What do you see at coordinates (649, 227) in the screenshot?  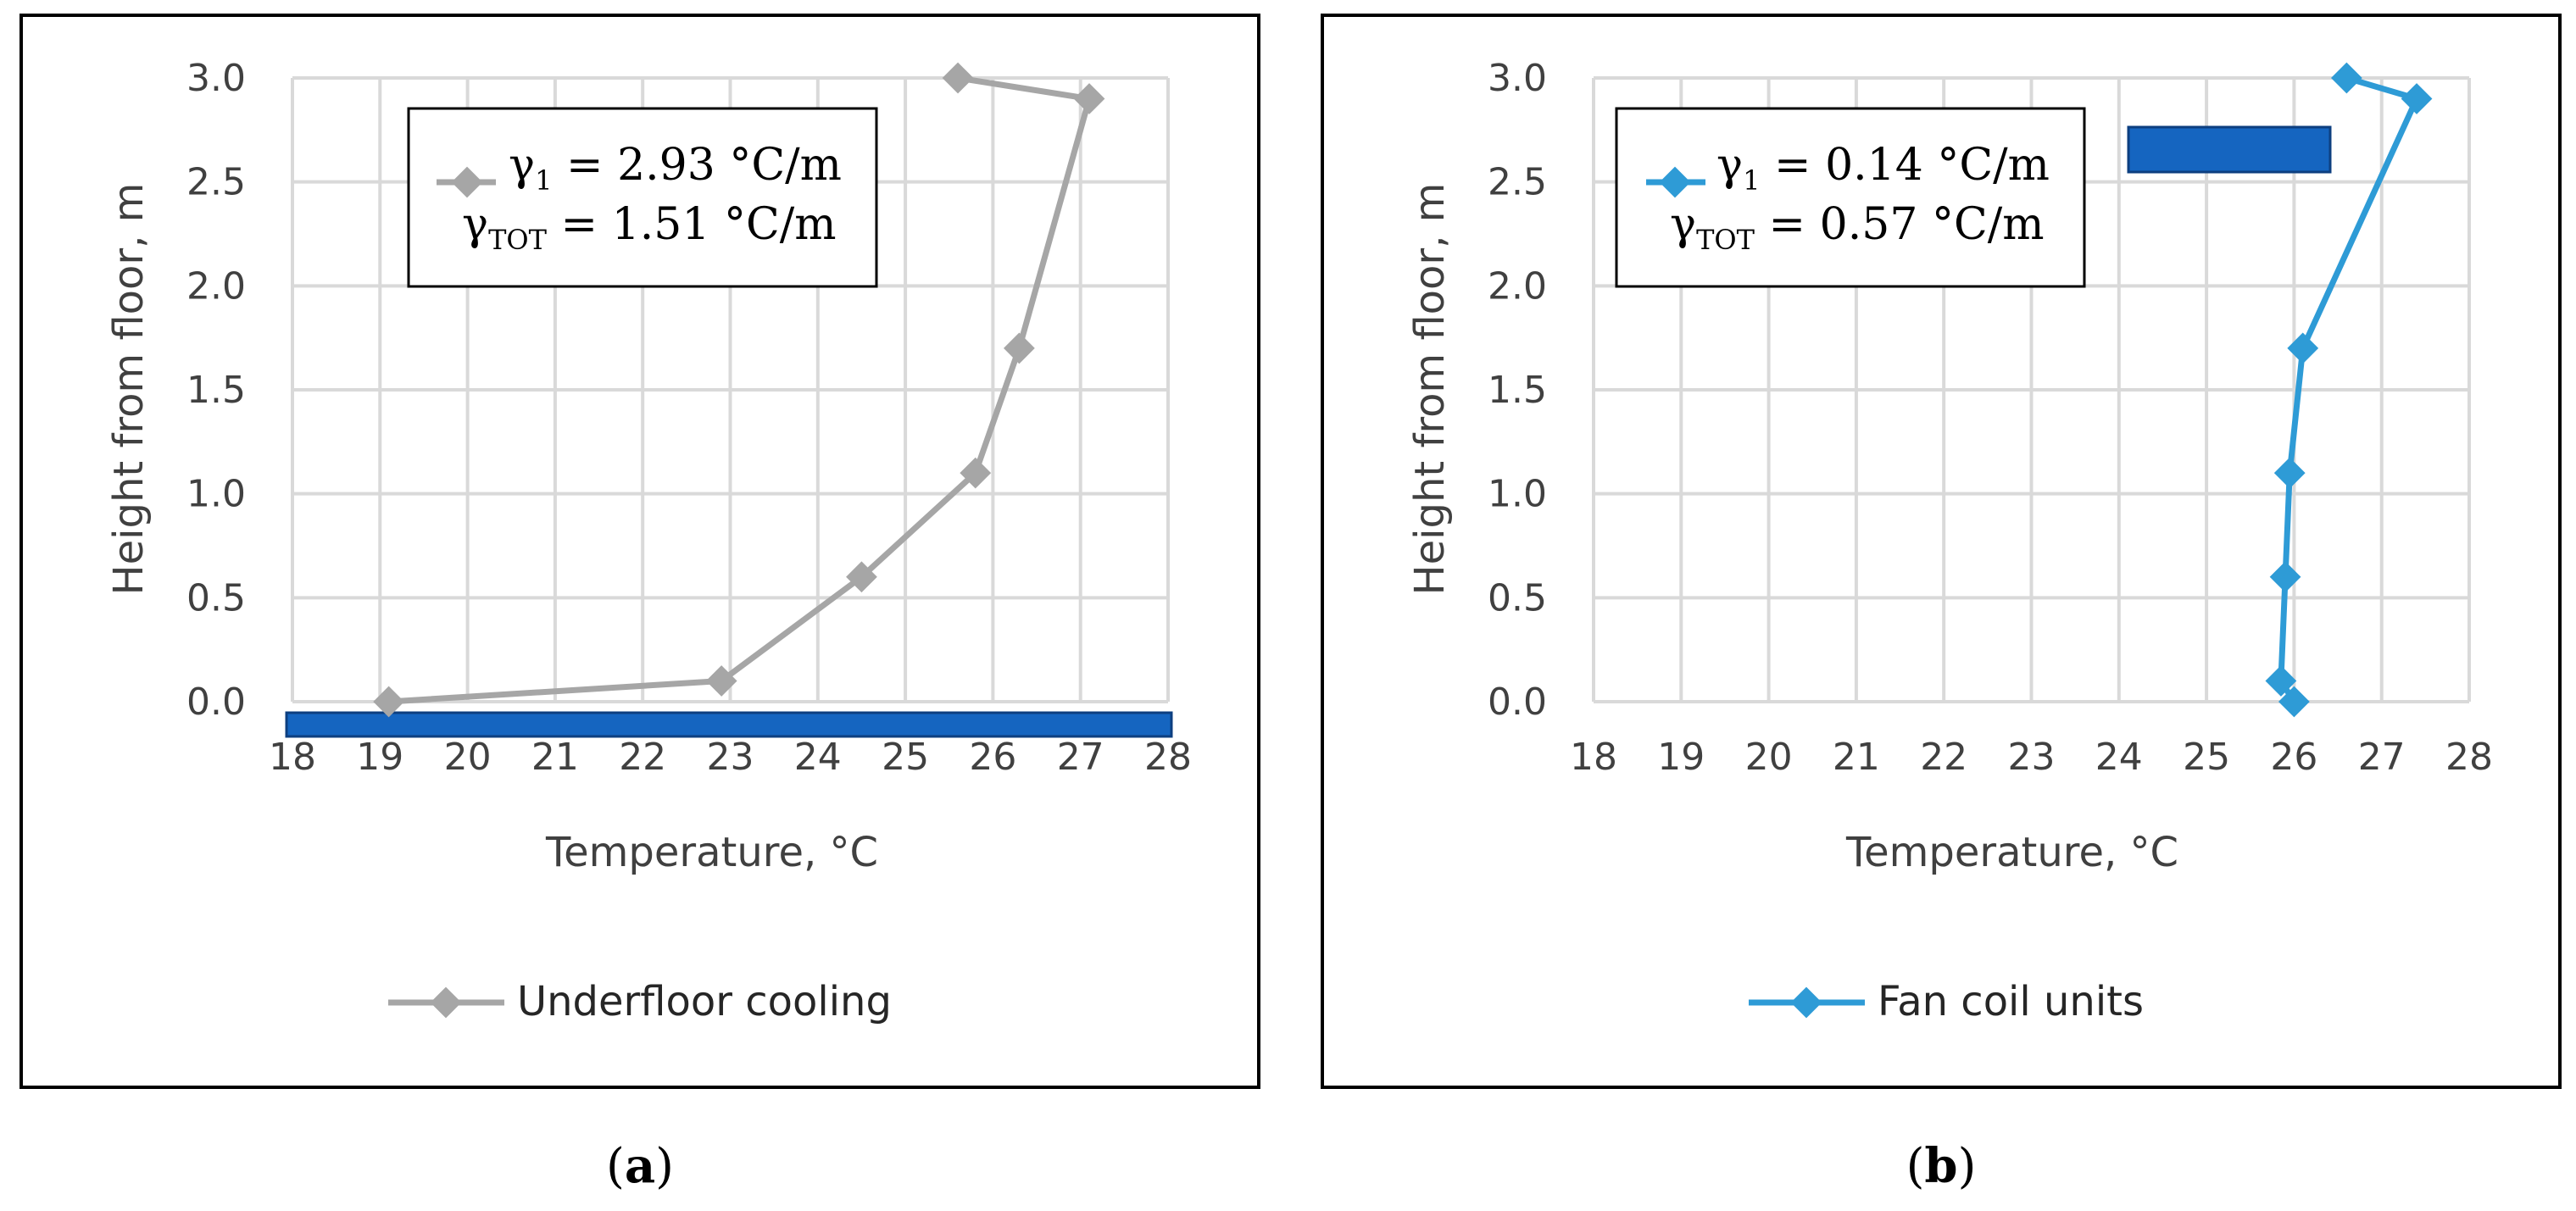 I see `gradient-gamma-tot: γTOT = 1.51 °C/m` at bounding box center [649, 227].